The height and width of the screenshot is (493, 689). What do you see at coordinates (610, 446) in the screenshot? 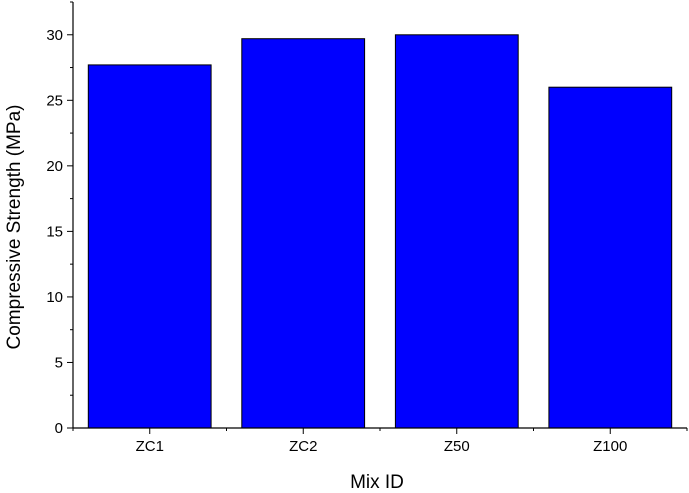
I see `x-tick-label-z100: Z100` at bounding box center [610, 446].